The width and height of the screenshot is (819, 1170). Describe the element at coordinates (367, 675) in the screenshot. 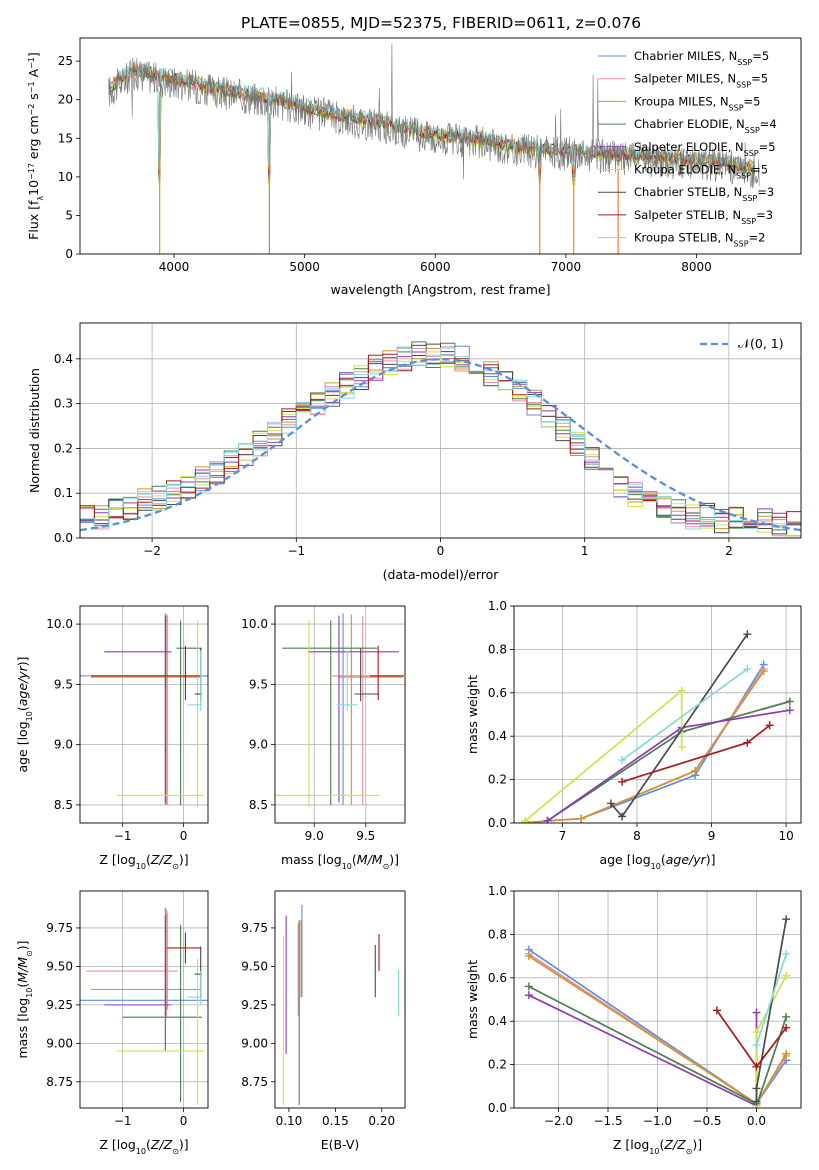

I see `errorbar-chabrier-stelib` at that location.